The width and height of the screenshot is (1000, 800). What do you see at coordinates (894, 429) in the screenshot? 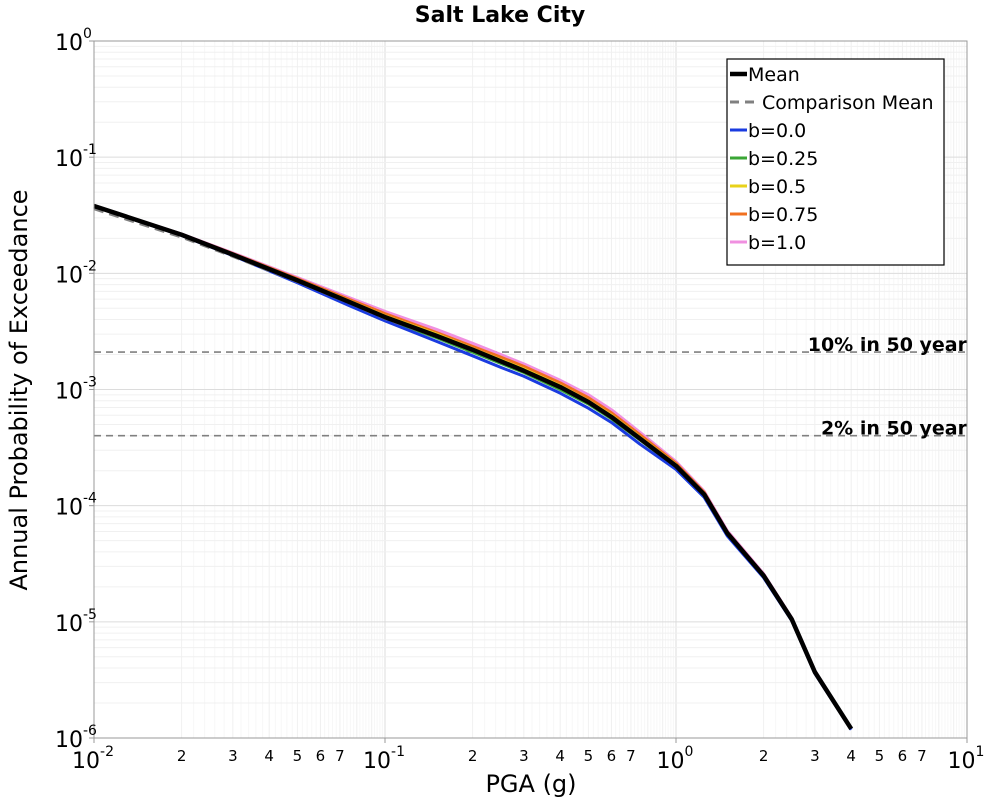
I see `reference-line-label: 2% in 50 year` at bounding box center [894, 429].